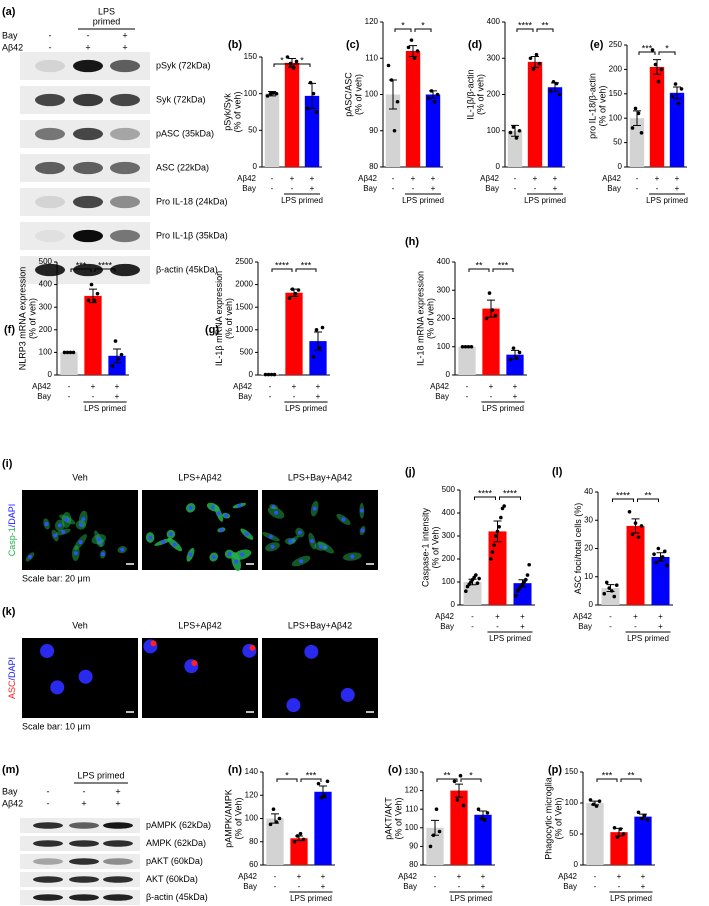 The height and width of the screenshot is (906, 709). What do you see at coordinates (252, 129) in the screenshot?
I see `y-tick-label: 50` at bounding box center [252, 129].